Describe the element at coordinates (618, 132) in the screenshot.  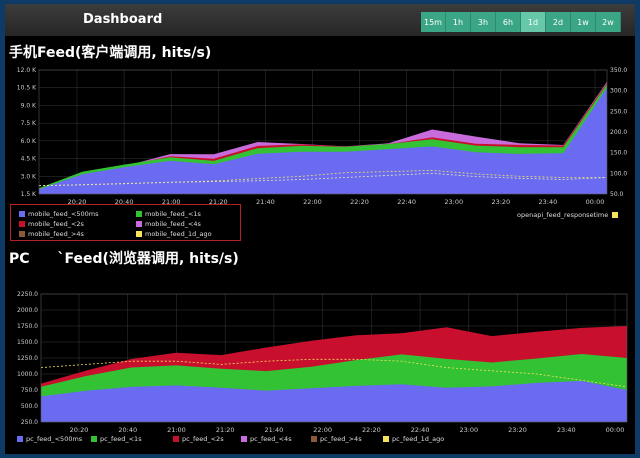
I see `y2-tick-label: 200.0` at that location.